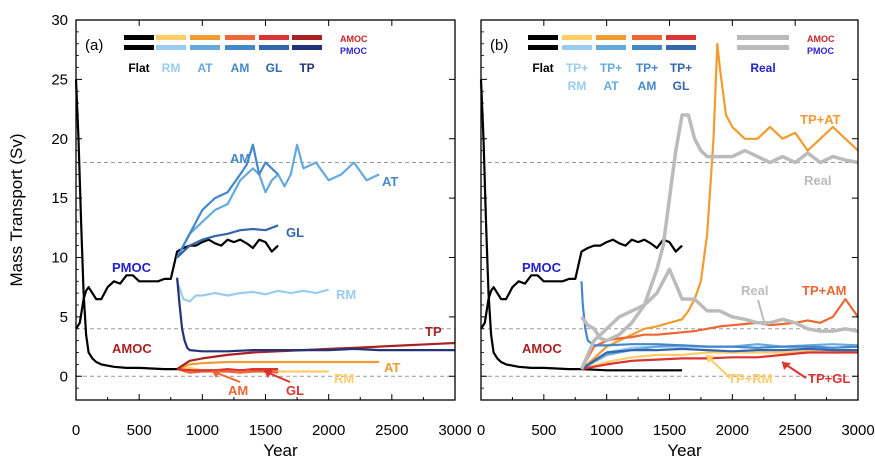  What do you see at coordinates (316, 356) in the screenshot?
I see `series-line-tp-amoc` at bounding box center [316, 356].